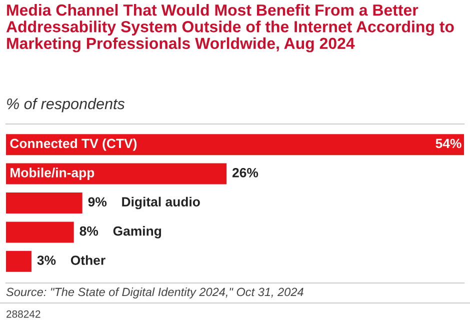  I want to click on data-label: 3%, so click(46, 260).